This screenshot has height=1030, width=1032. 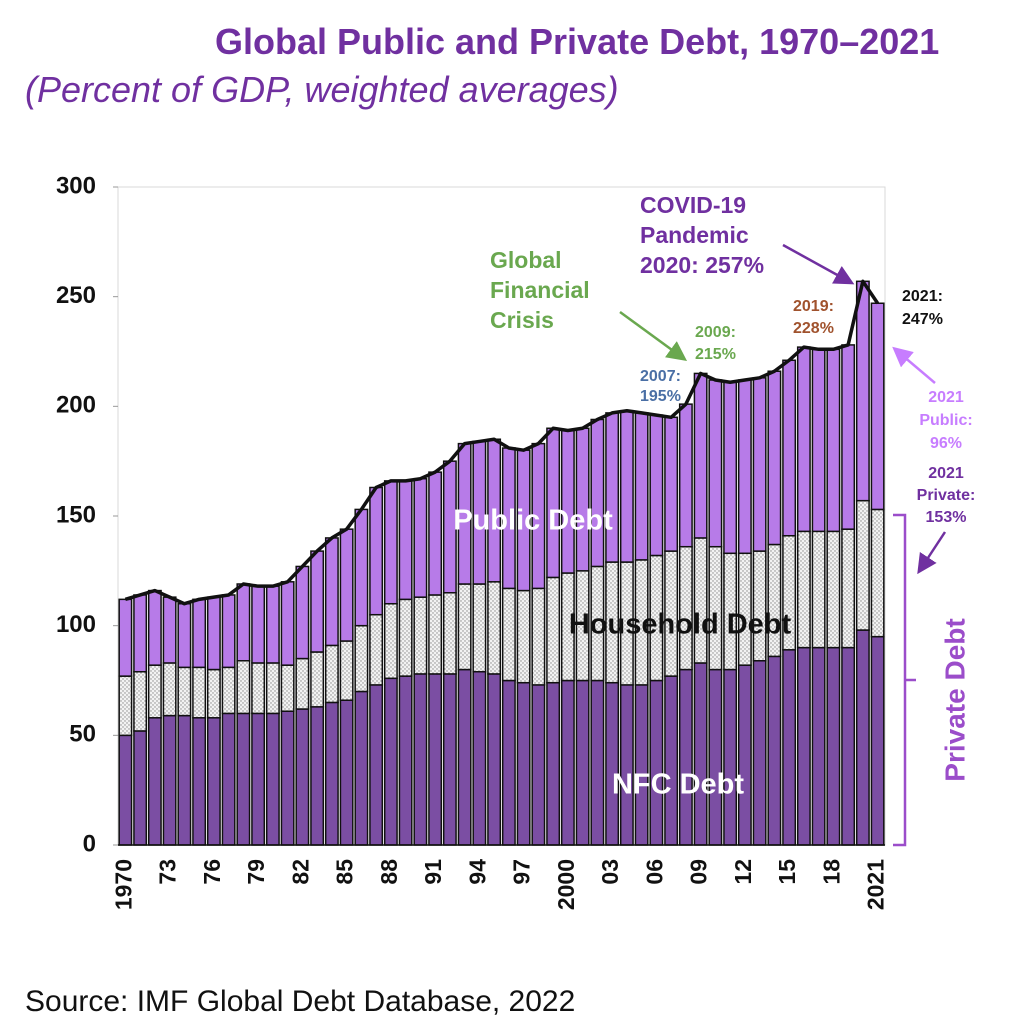 I want to click on x-tick-label: 03, so click(x=610, y=872).